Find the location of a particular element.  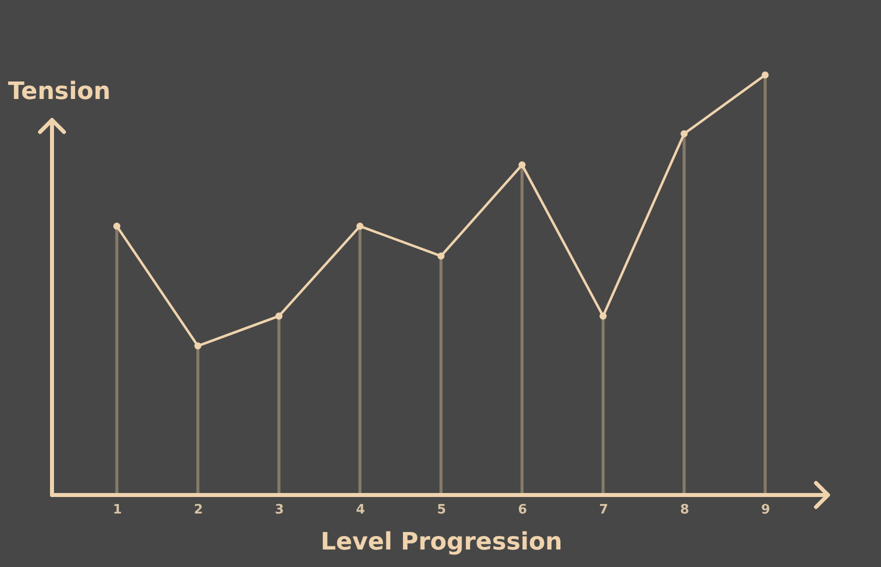

x-tick-label: 7 is located at coordinates (603, 510).